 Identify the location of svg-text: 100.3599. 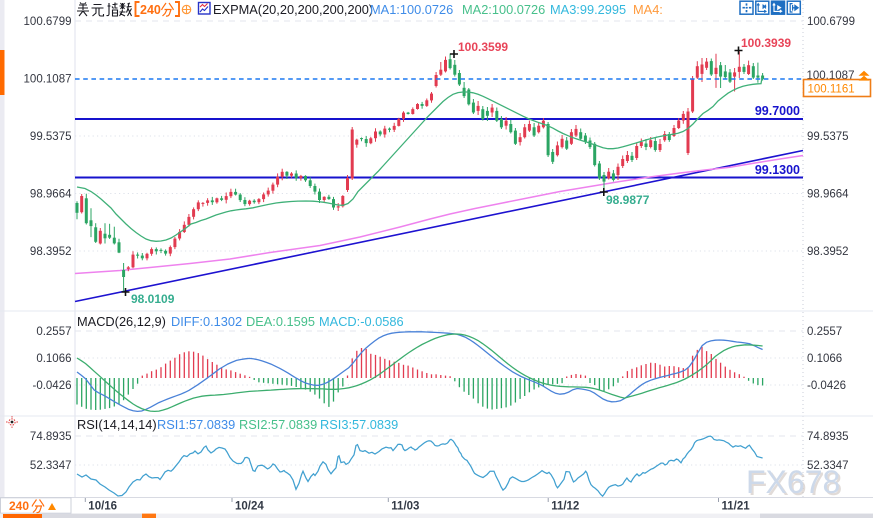
(483, 47).